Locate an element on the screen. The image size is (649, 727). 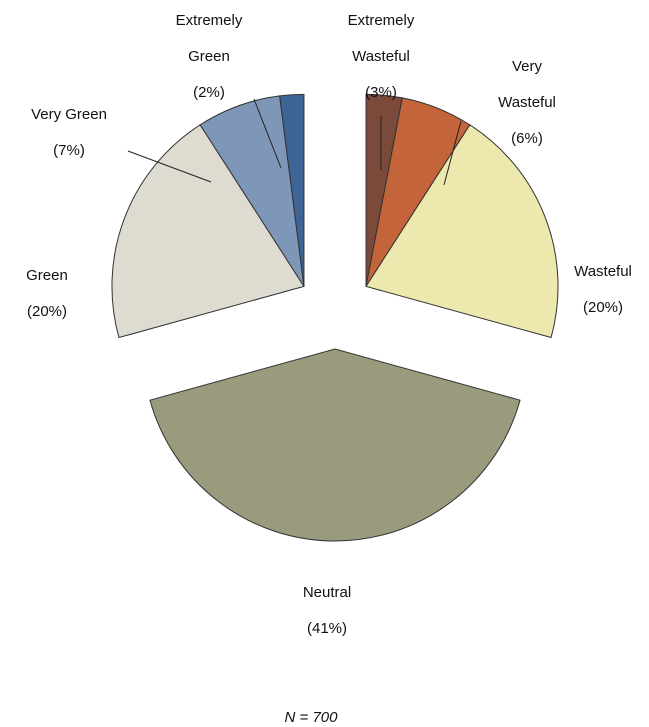
pie-slice-extremely-green is located at coordinates (292, 190).